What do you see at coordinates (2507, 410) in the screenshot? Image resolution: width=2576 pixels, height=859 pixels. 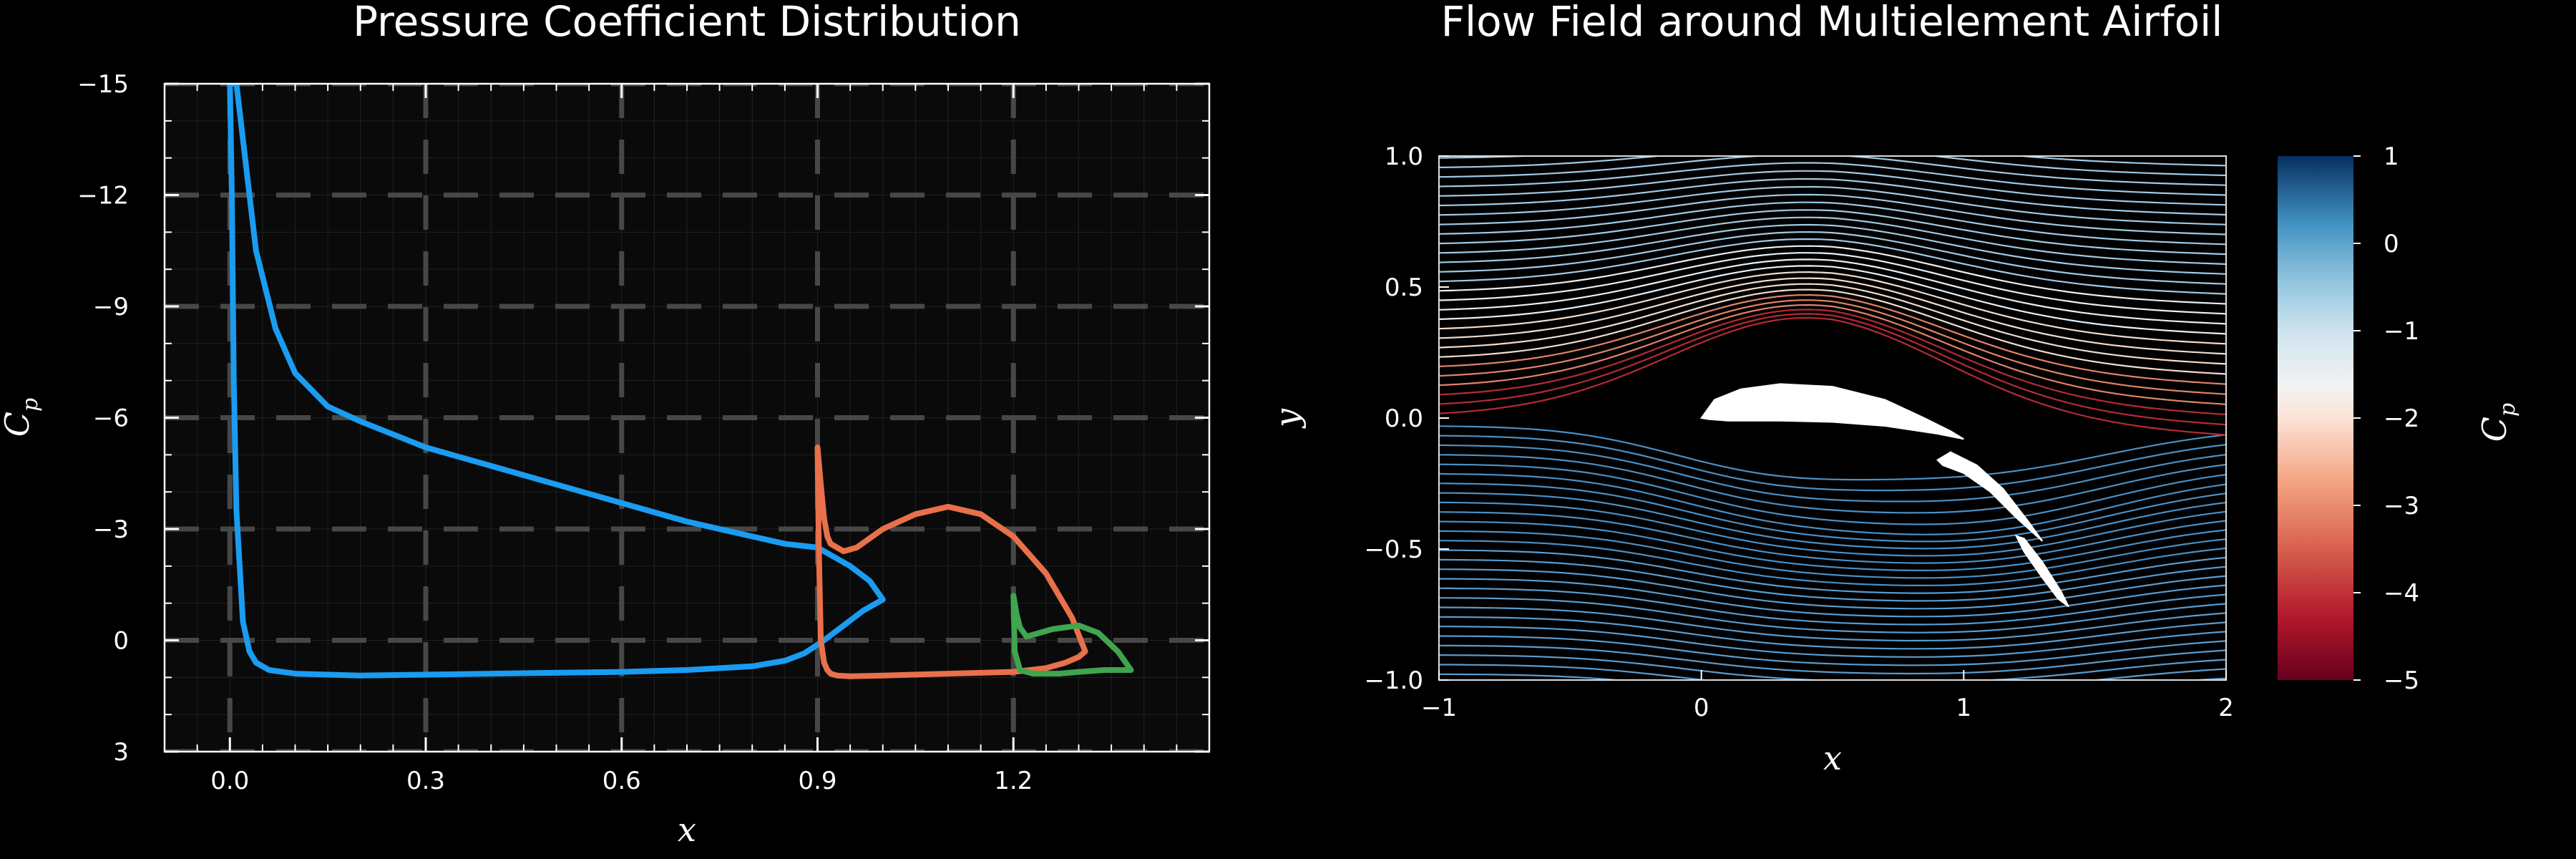 I see `colorbar-label-subscript: p` at bounding box center [2507, 410].